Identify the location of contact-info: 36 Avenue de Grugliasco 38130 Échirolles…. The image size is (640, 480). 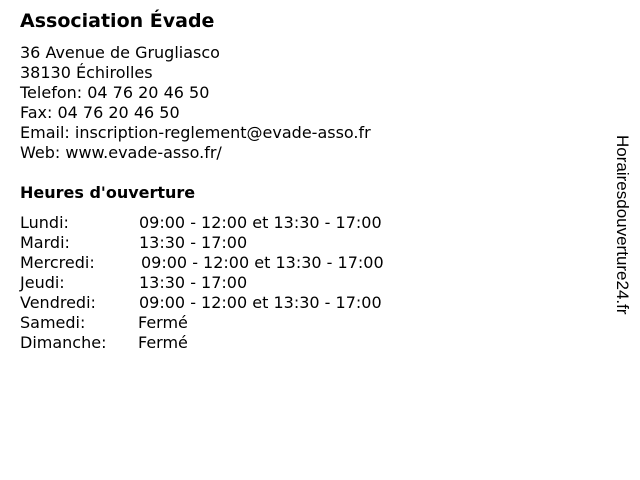
(195, 103).